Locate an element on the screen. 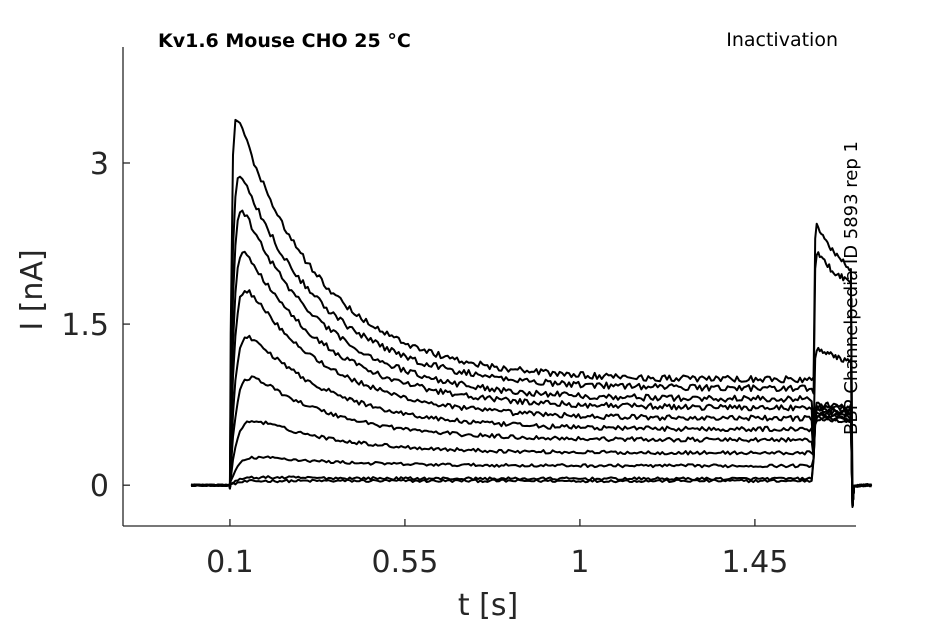 The image size is (945, 624). x-ticks: 0.1 0.55 1 1.45 is located at coordinates (497, 549).